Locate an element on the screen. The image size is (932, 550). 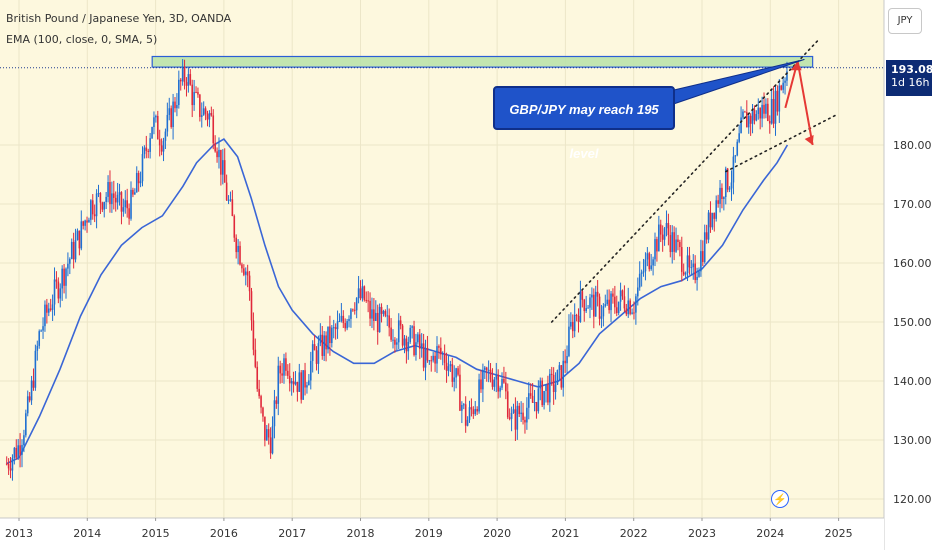
y-tick-label: 170.000 is located at coordinates (912, 204).